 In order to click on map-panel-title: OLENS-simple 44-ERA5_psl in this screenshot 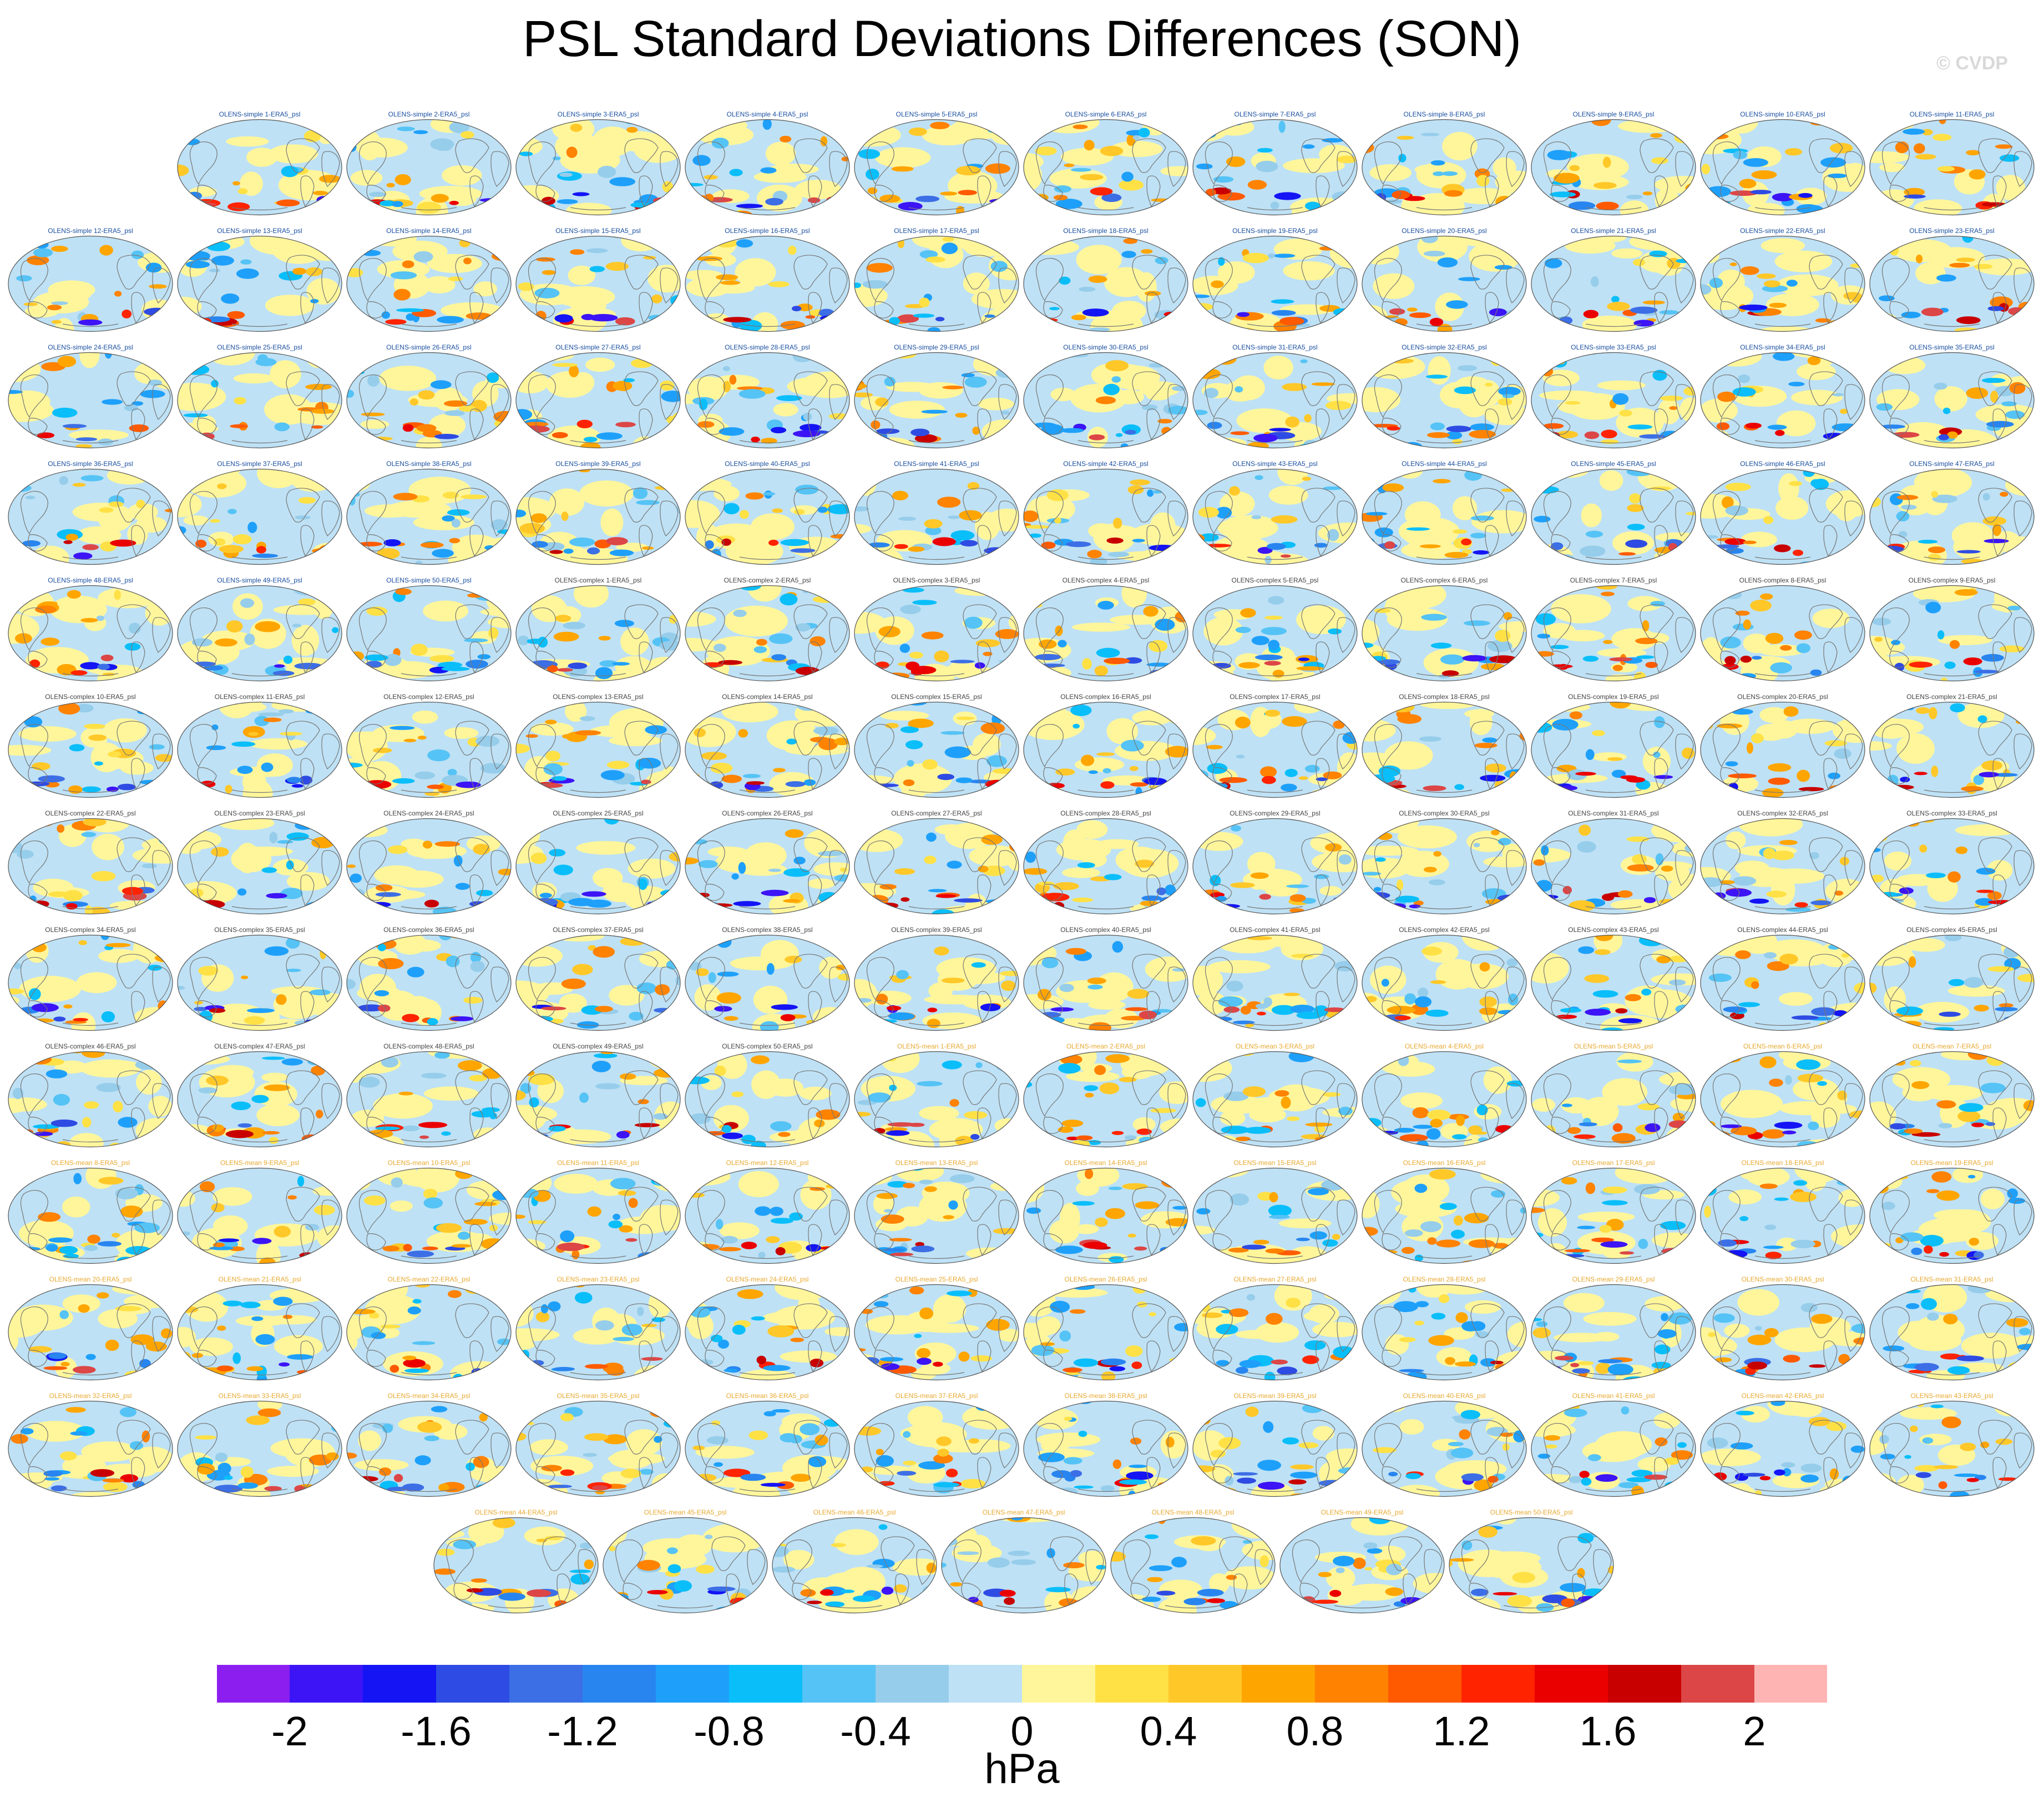, I will do `click(1445, 464)`.